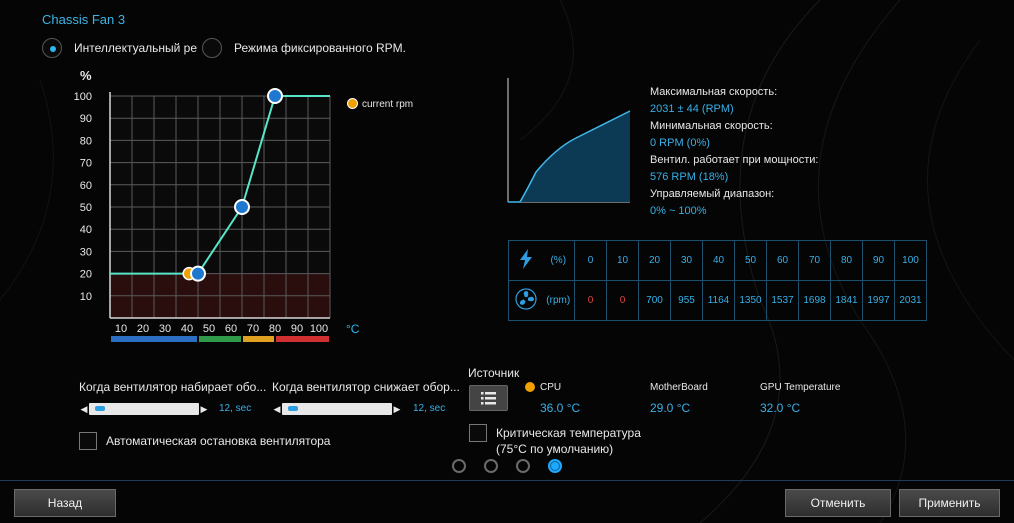  What do you see at coordinates (689, 177) in the screenshot?
I see `start-power-value: 576 RPM (18%)` at bounding box center [689, 177].